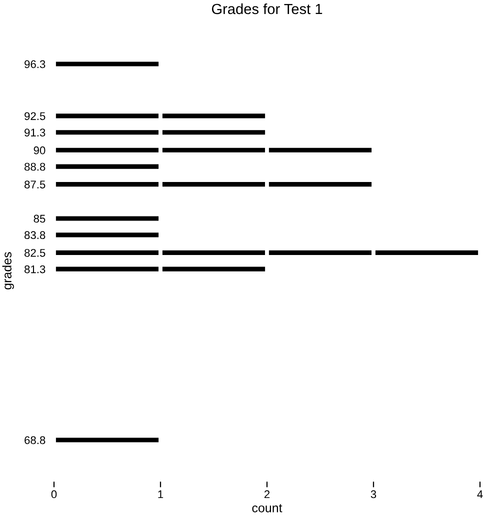 Image resolution: width=489 pixels, height=518 pixels. Describe the element at coordinates (40, 150) in the screenshot. I see `y-tick-label: 90` at that location.